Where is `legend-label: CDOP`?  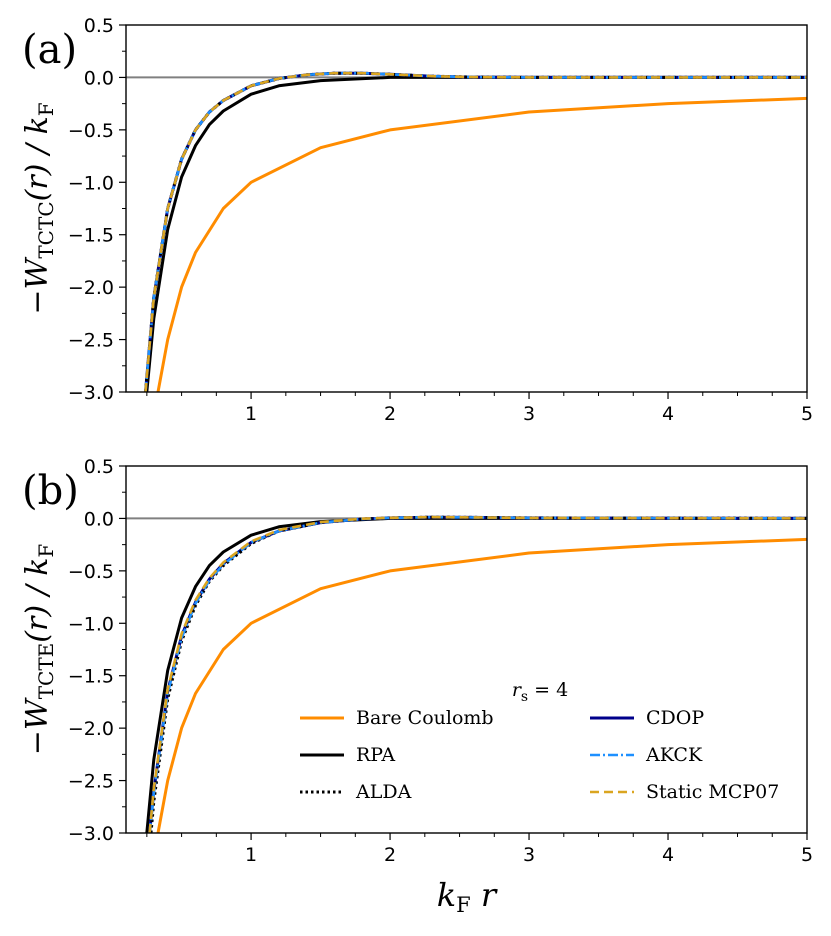
legend-label: CDOP is located at coordinates (675, 718).